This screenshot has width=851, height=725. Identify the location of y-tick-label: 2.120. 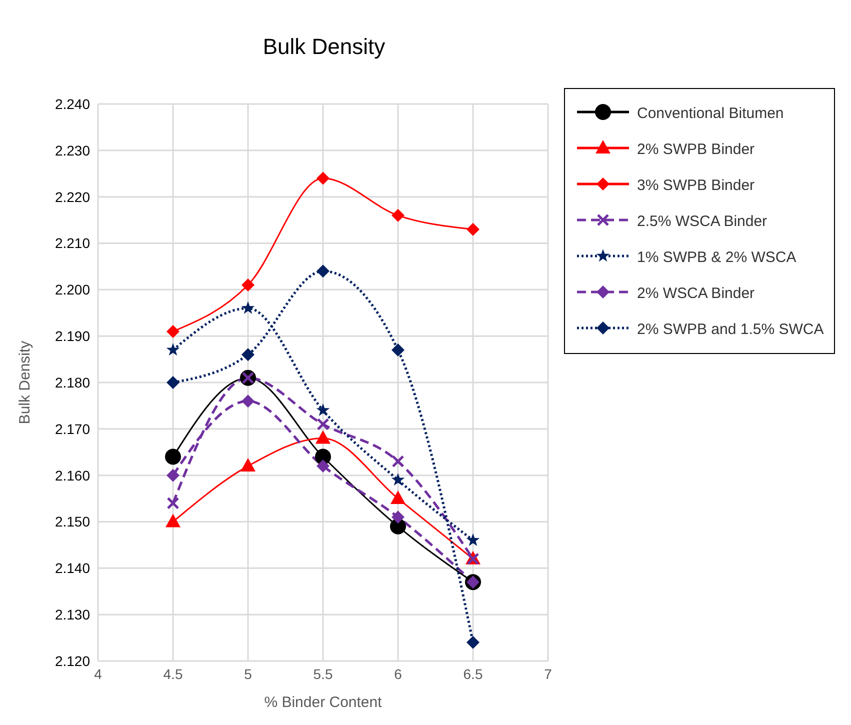
(72, 660).